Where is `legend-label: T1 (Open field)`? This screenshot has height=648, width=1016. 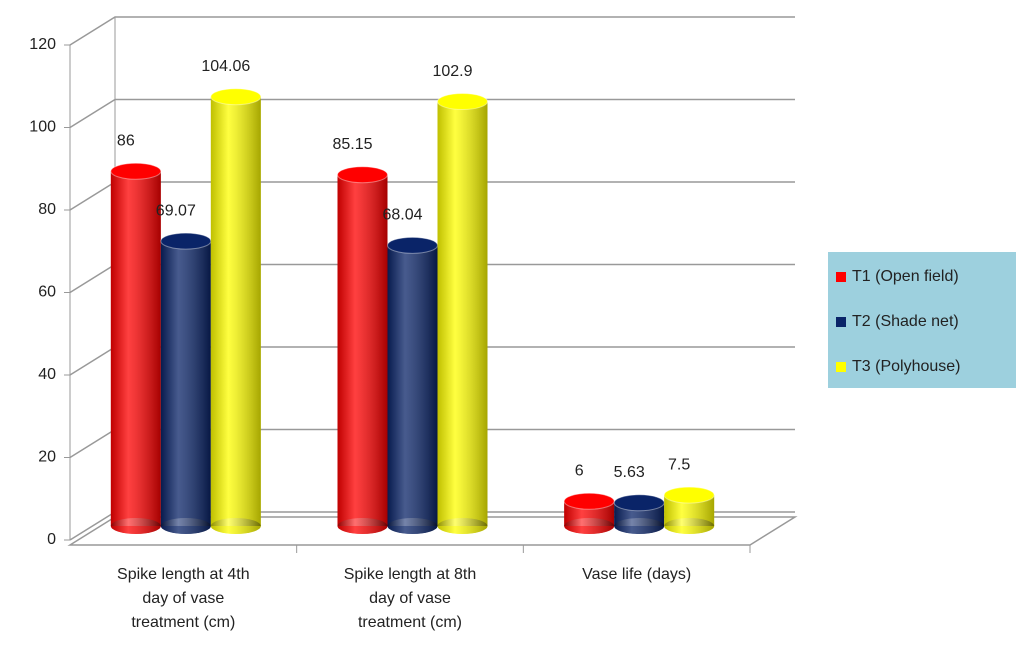
legend-label: T1 (Open field) is located at coordinates (905, 276).